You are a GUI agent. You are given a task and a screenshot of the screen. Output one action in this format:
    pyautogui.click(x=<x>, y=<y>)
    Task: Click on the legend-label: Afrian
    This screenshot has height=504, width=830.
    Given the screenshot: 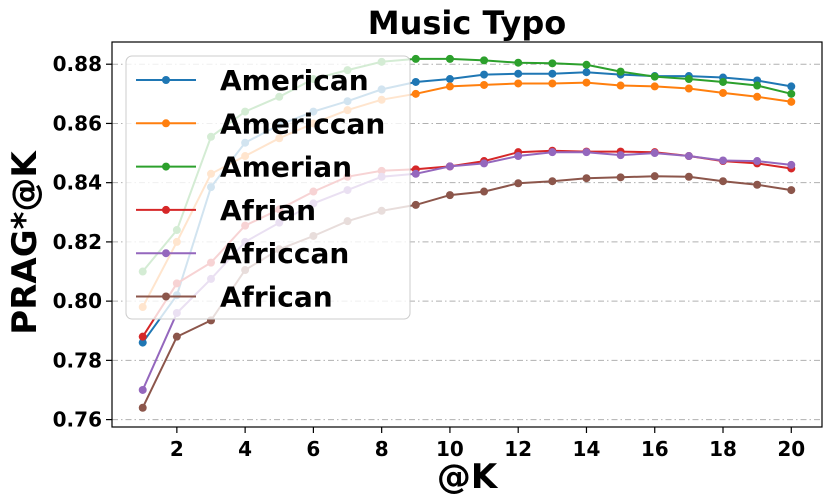 What is the action you would take?
    pyautogui.click(x=268, y=210)
    